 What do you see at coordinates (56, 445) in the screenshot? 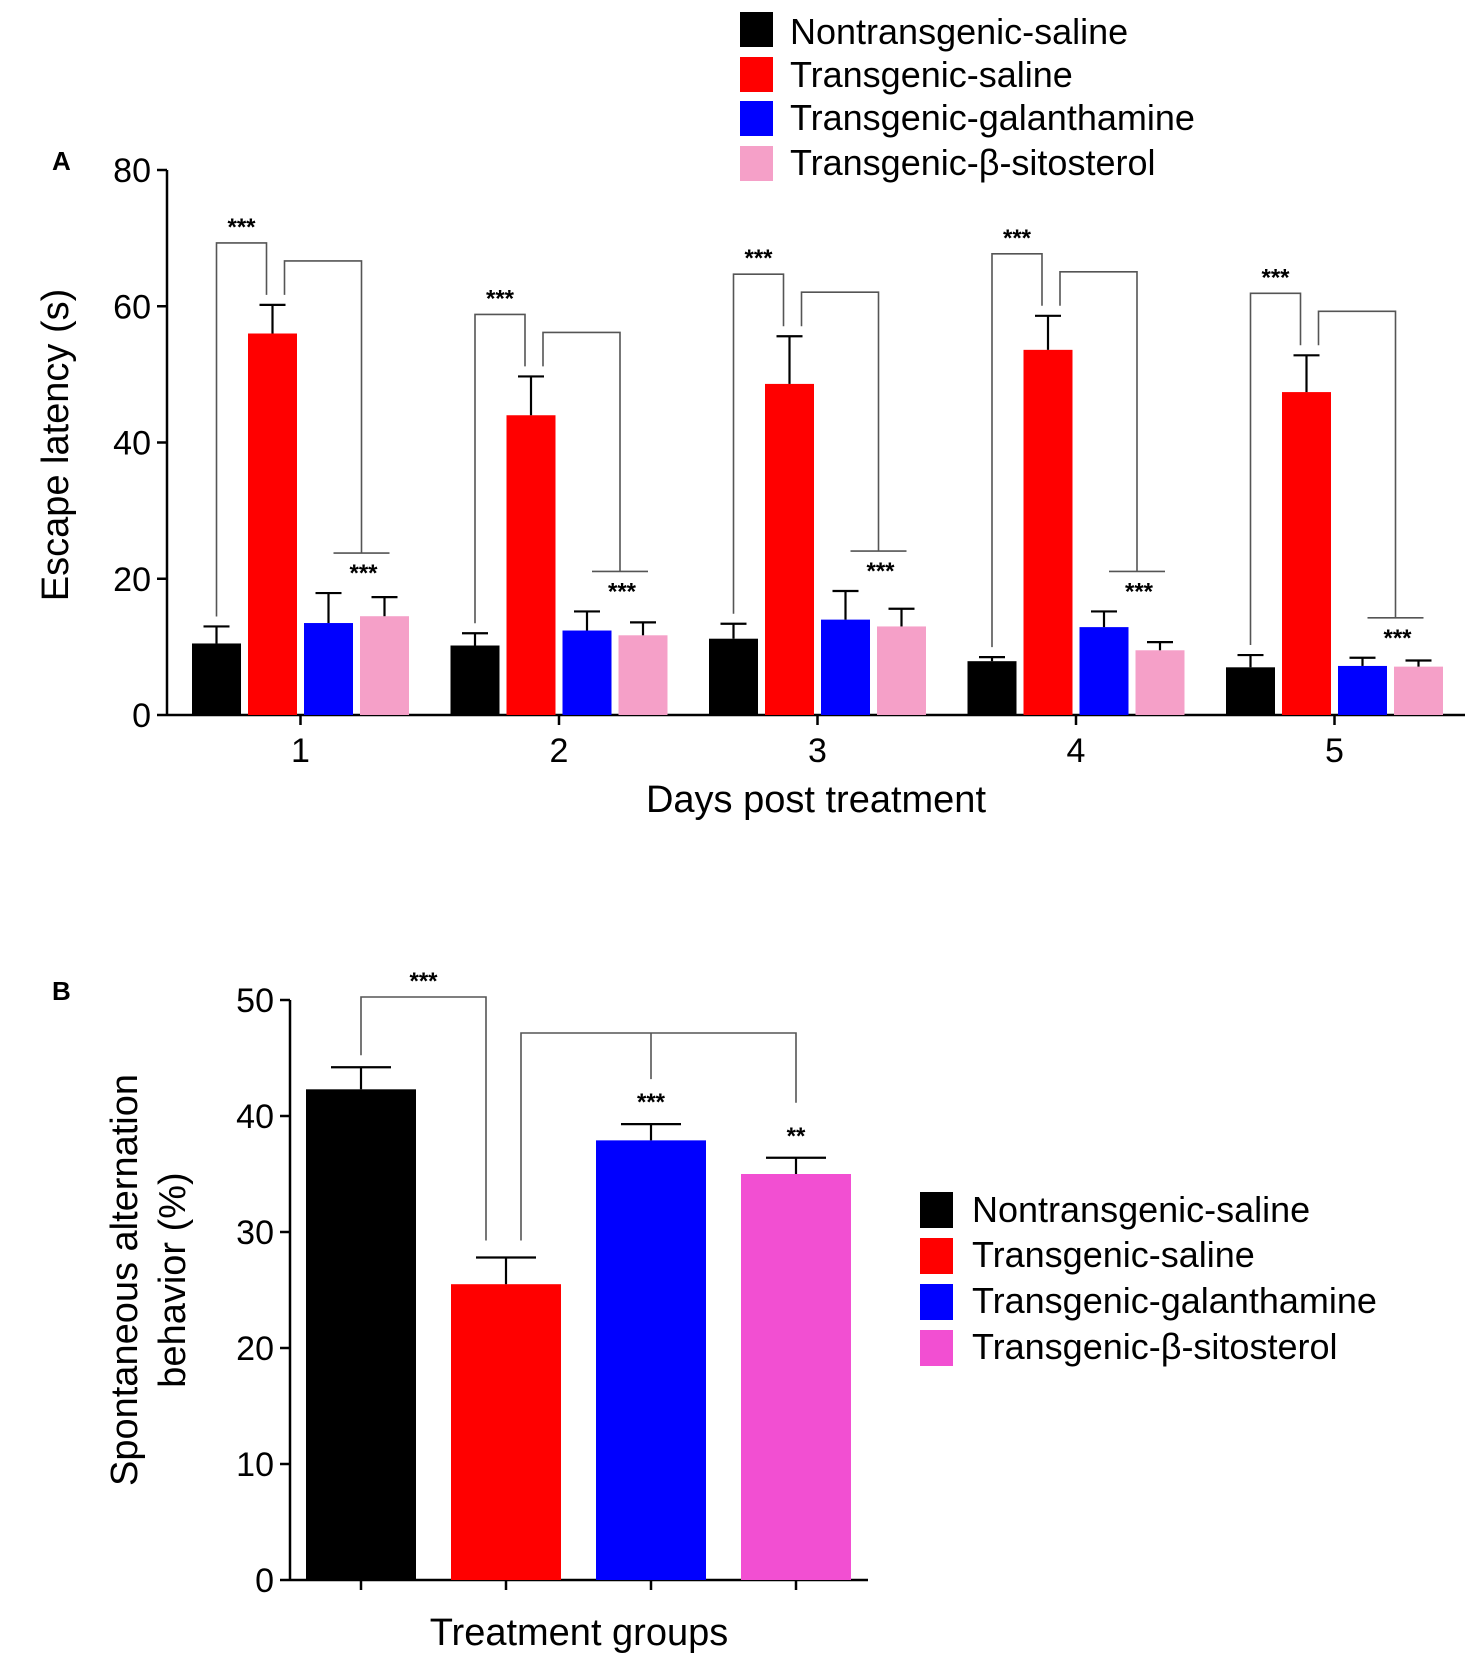
I see `y-axis-title-a: Escape latency (s)` at bounding box center [56, 445].